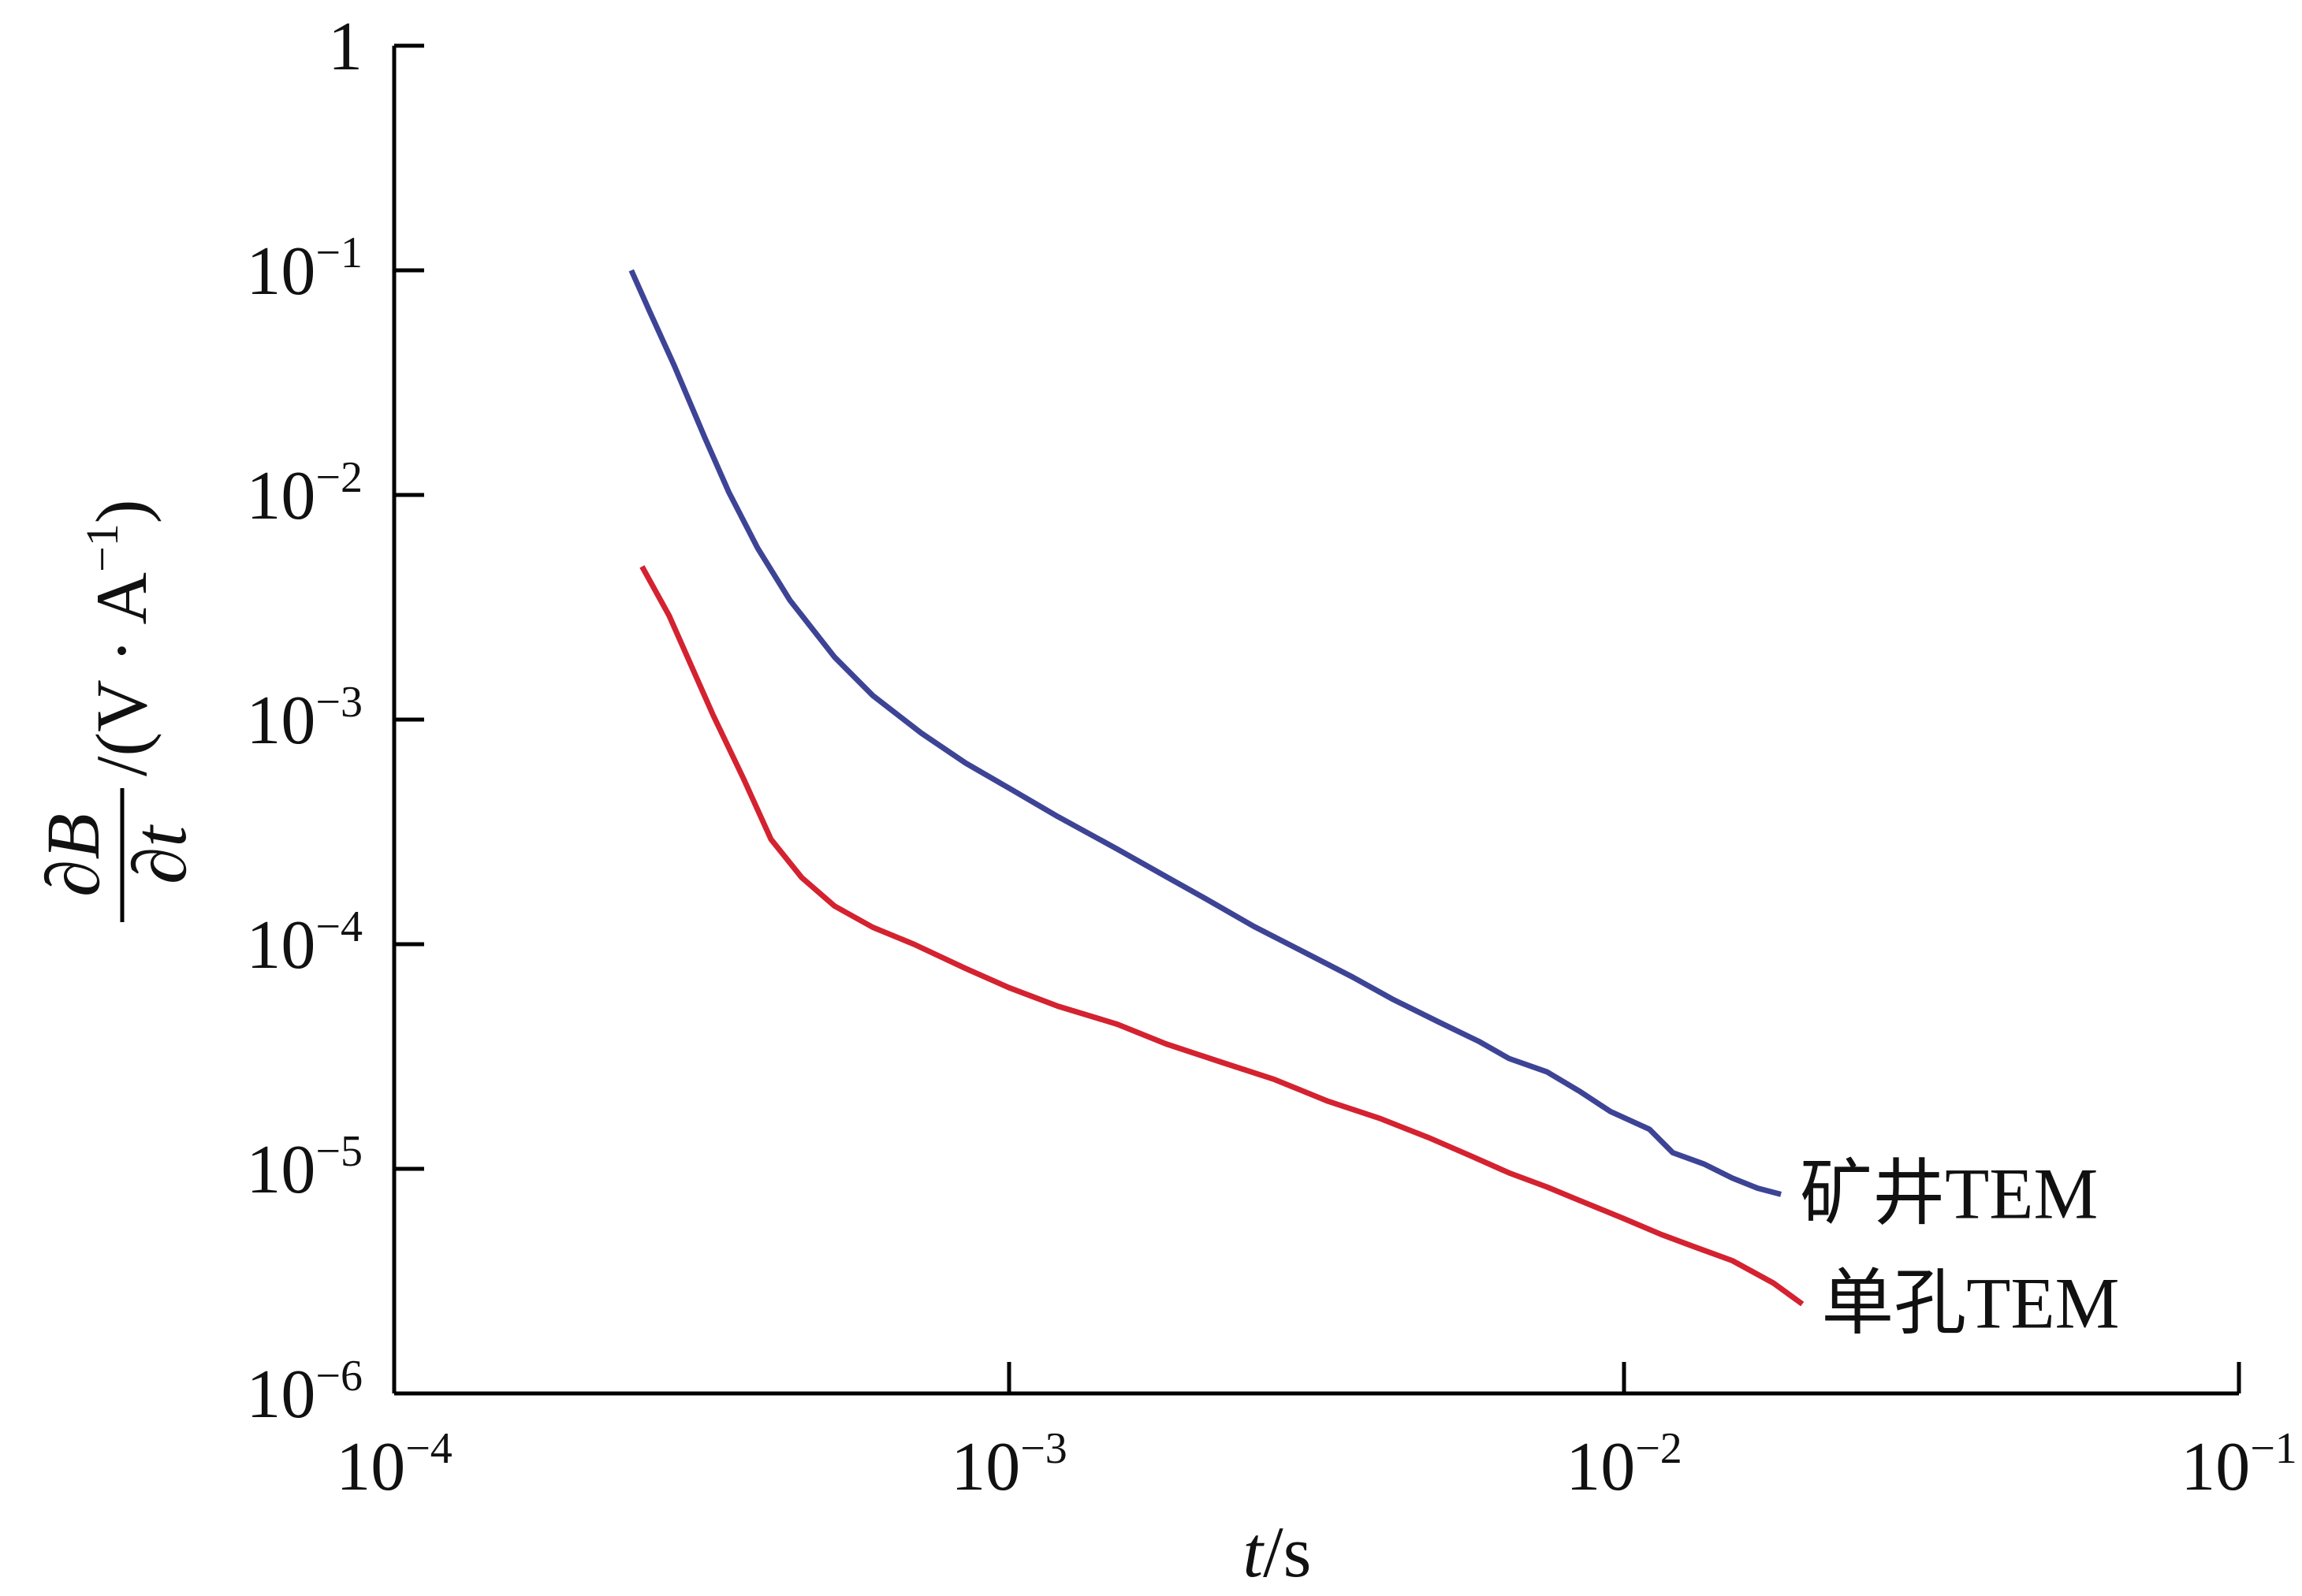  I want to click on series-label-2: 单孔TEM, so click(1970, 1303).